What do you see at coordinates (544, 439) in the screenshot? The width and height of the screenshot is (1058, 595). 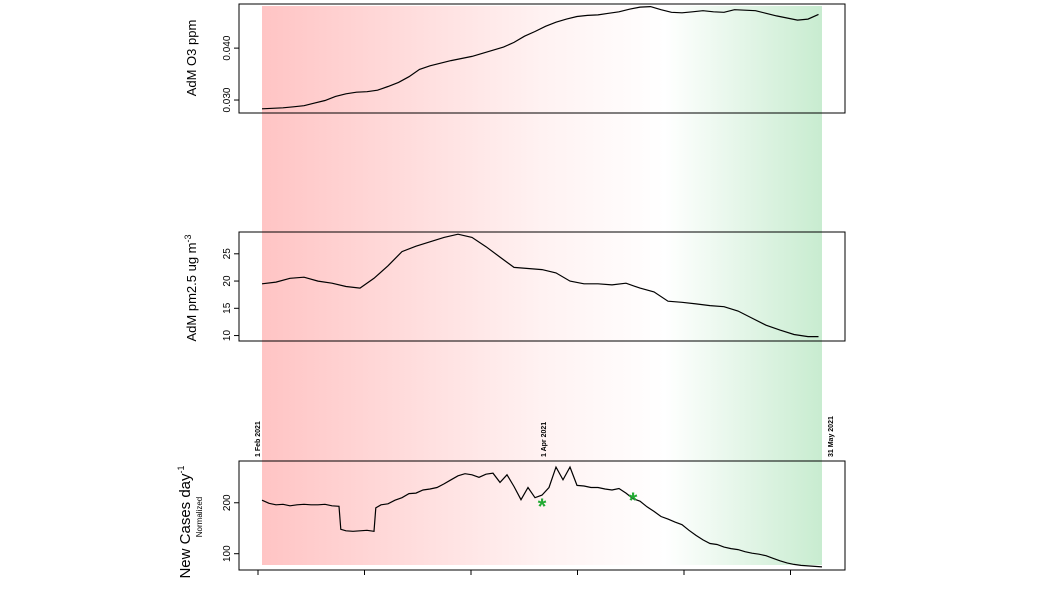 I see `date-label-mid: 1 Apr 2021` at bounding box center [544, 439].